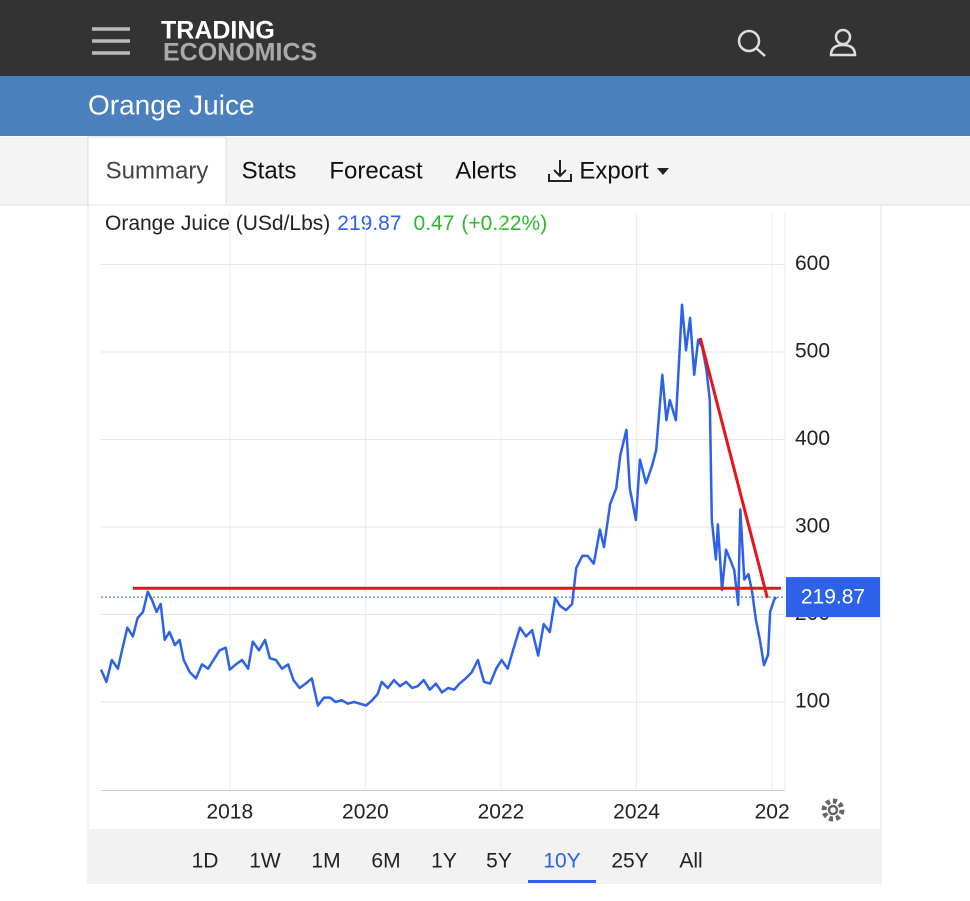  Describe the element at coordinates (614, 170) in the screenshot. I see `tab: Export` at that location.